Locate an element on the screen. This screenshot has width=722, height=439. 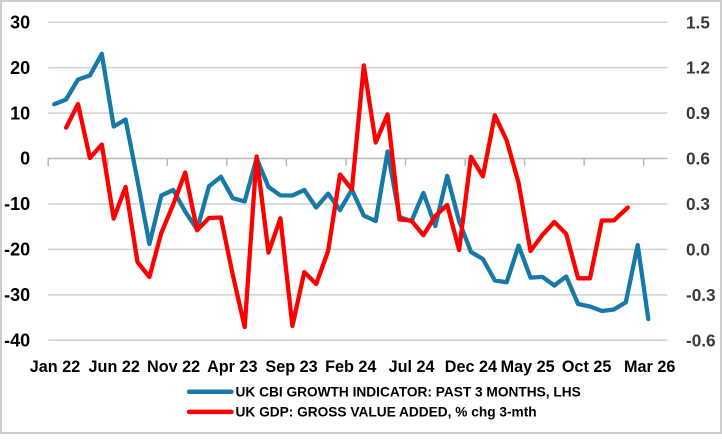
svg-text: Jan 22 is located at coordinates (55, 367).